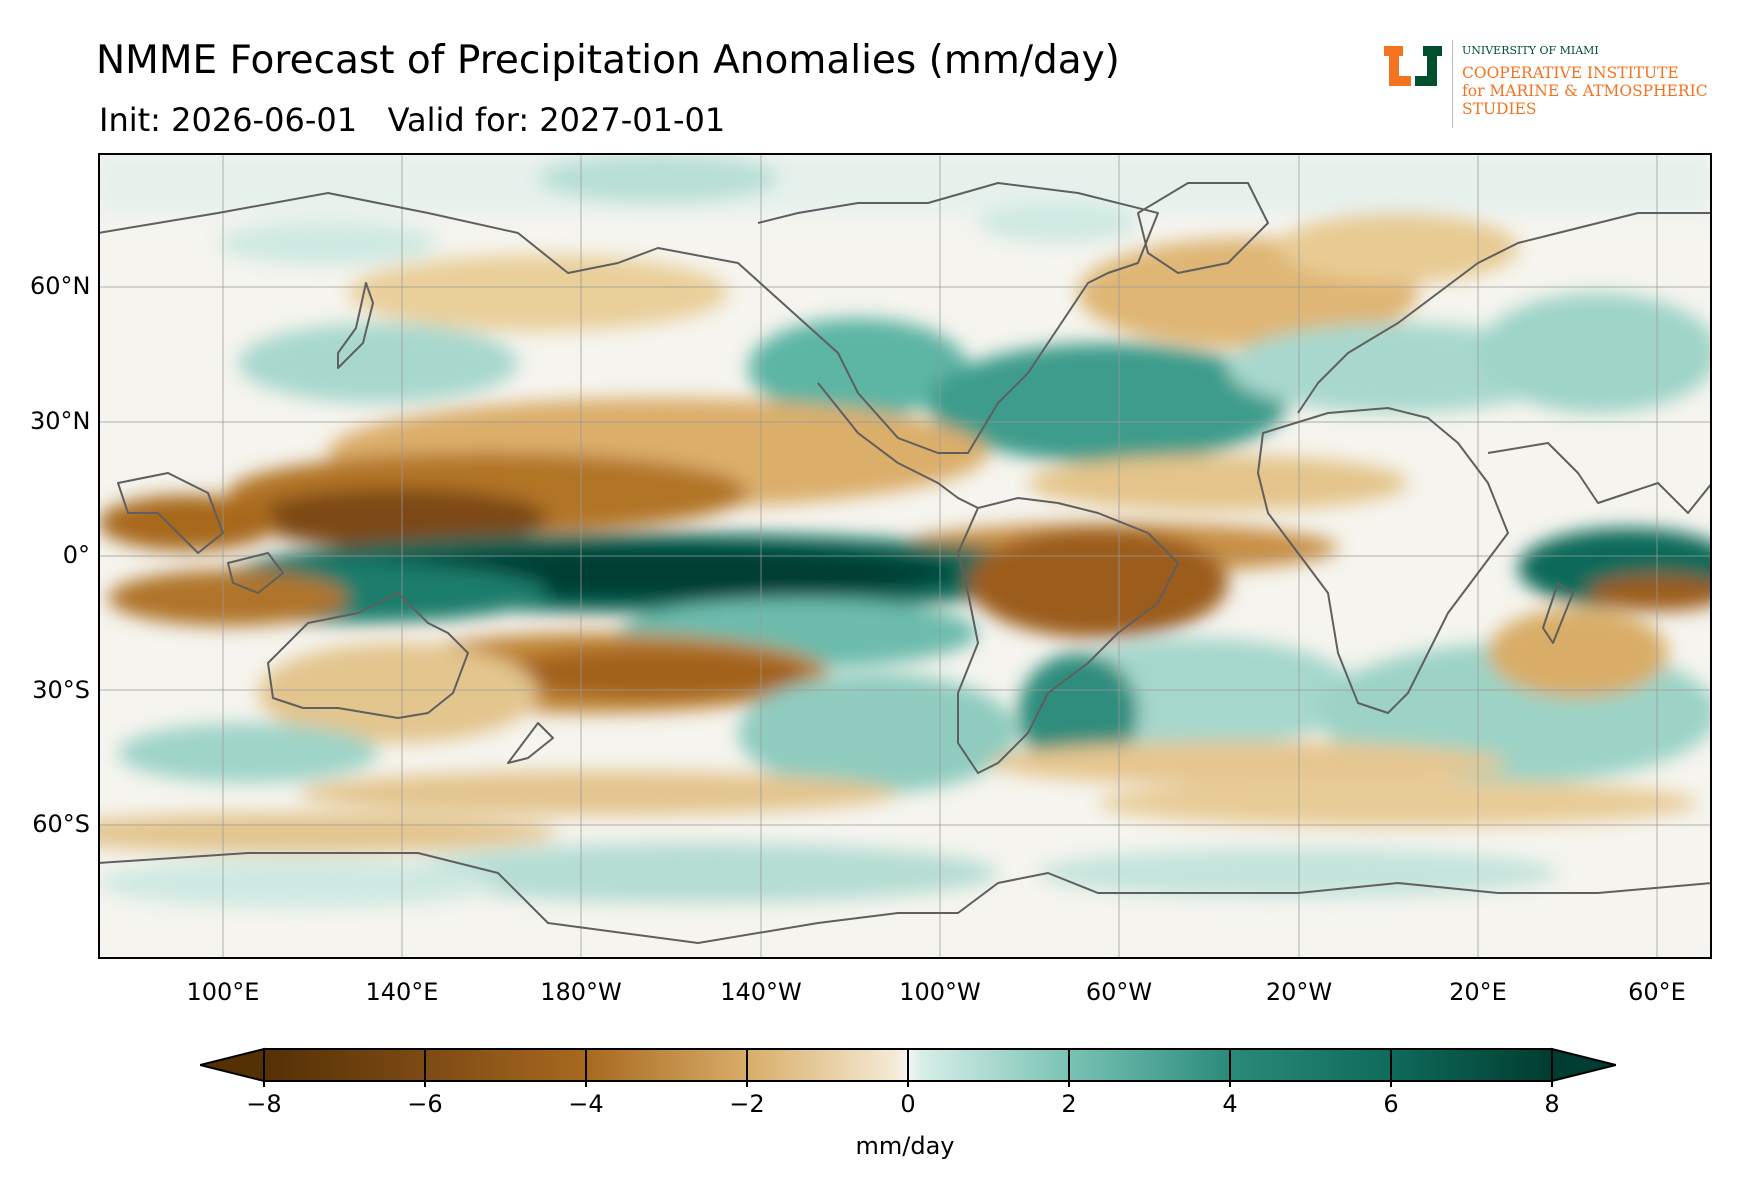 The width and height of the screenshot is (1748, 1183). What do you see at coordinates (223, 992) in the screenshot?
I see `lon-label-100e: 100°E` at bounding box center [223, 992].